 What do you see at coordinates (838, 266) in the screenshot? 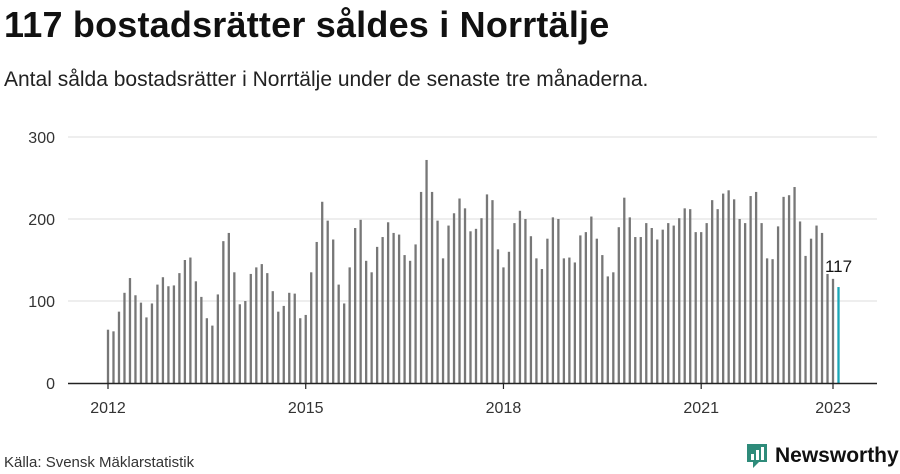
I see `highlight-value-label: 117` at bounding box center [838, 266].